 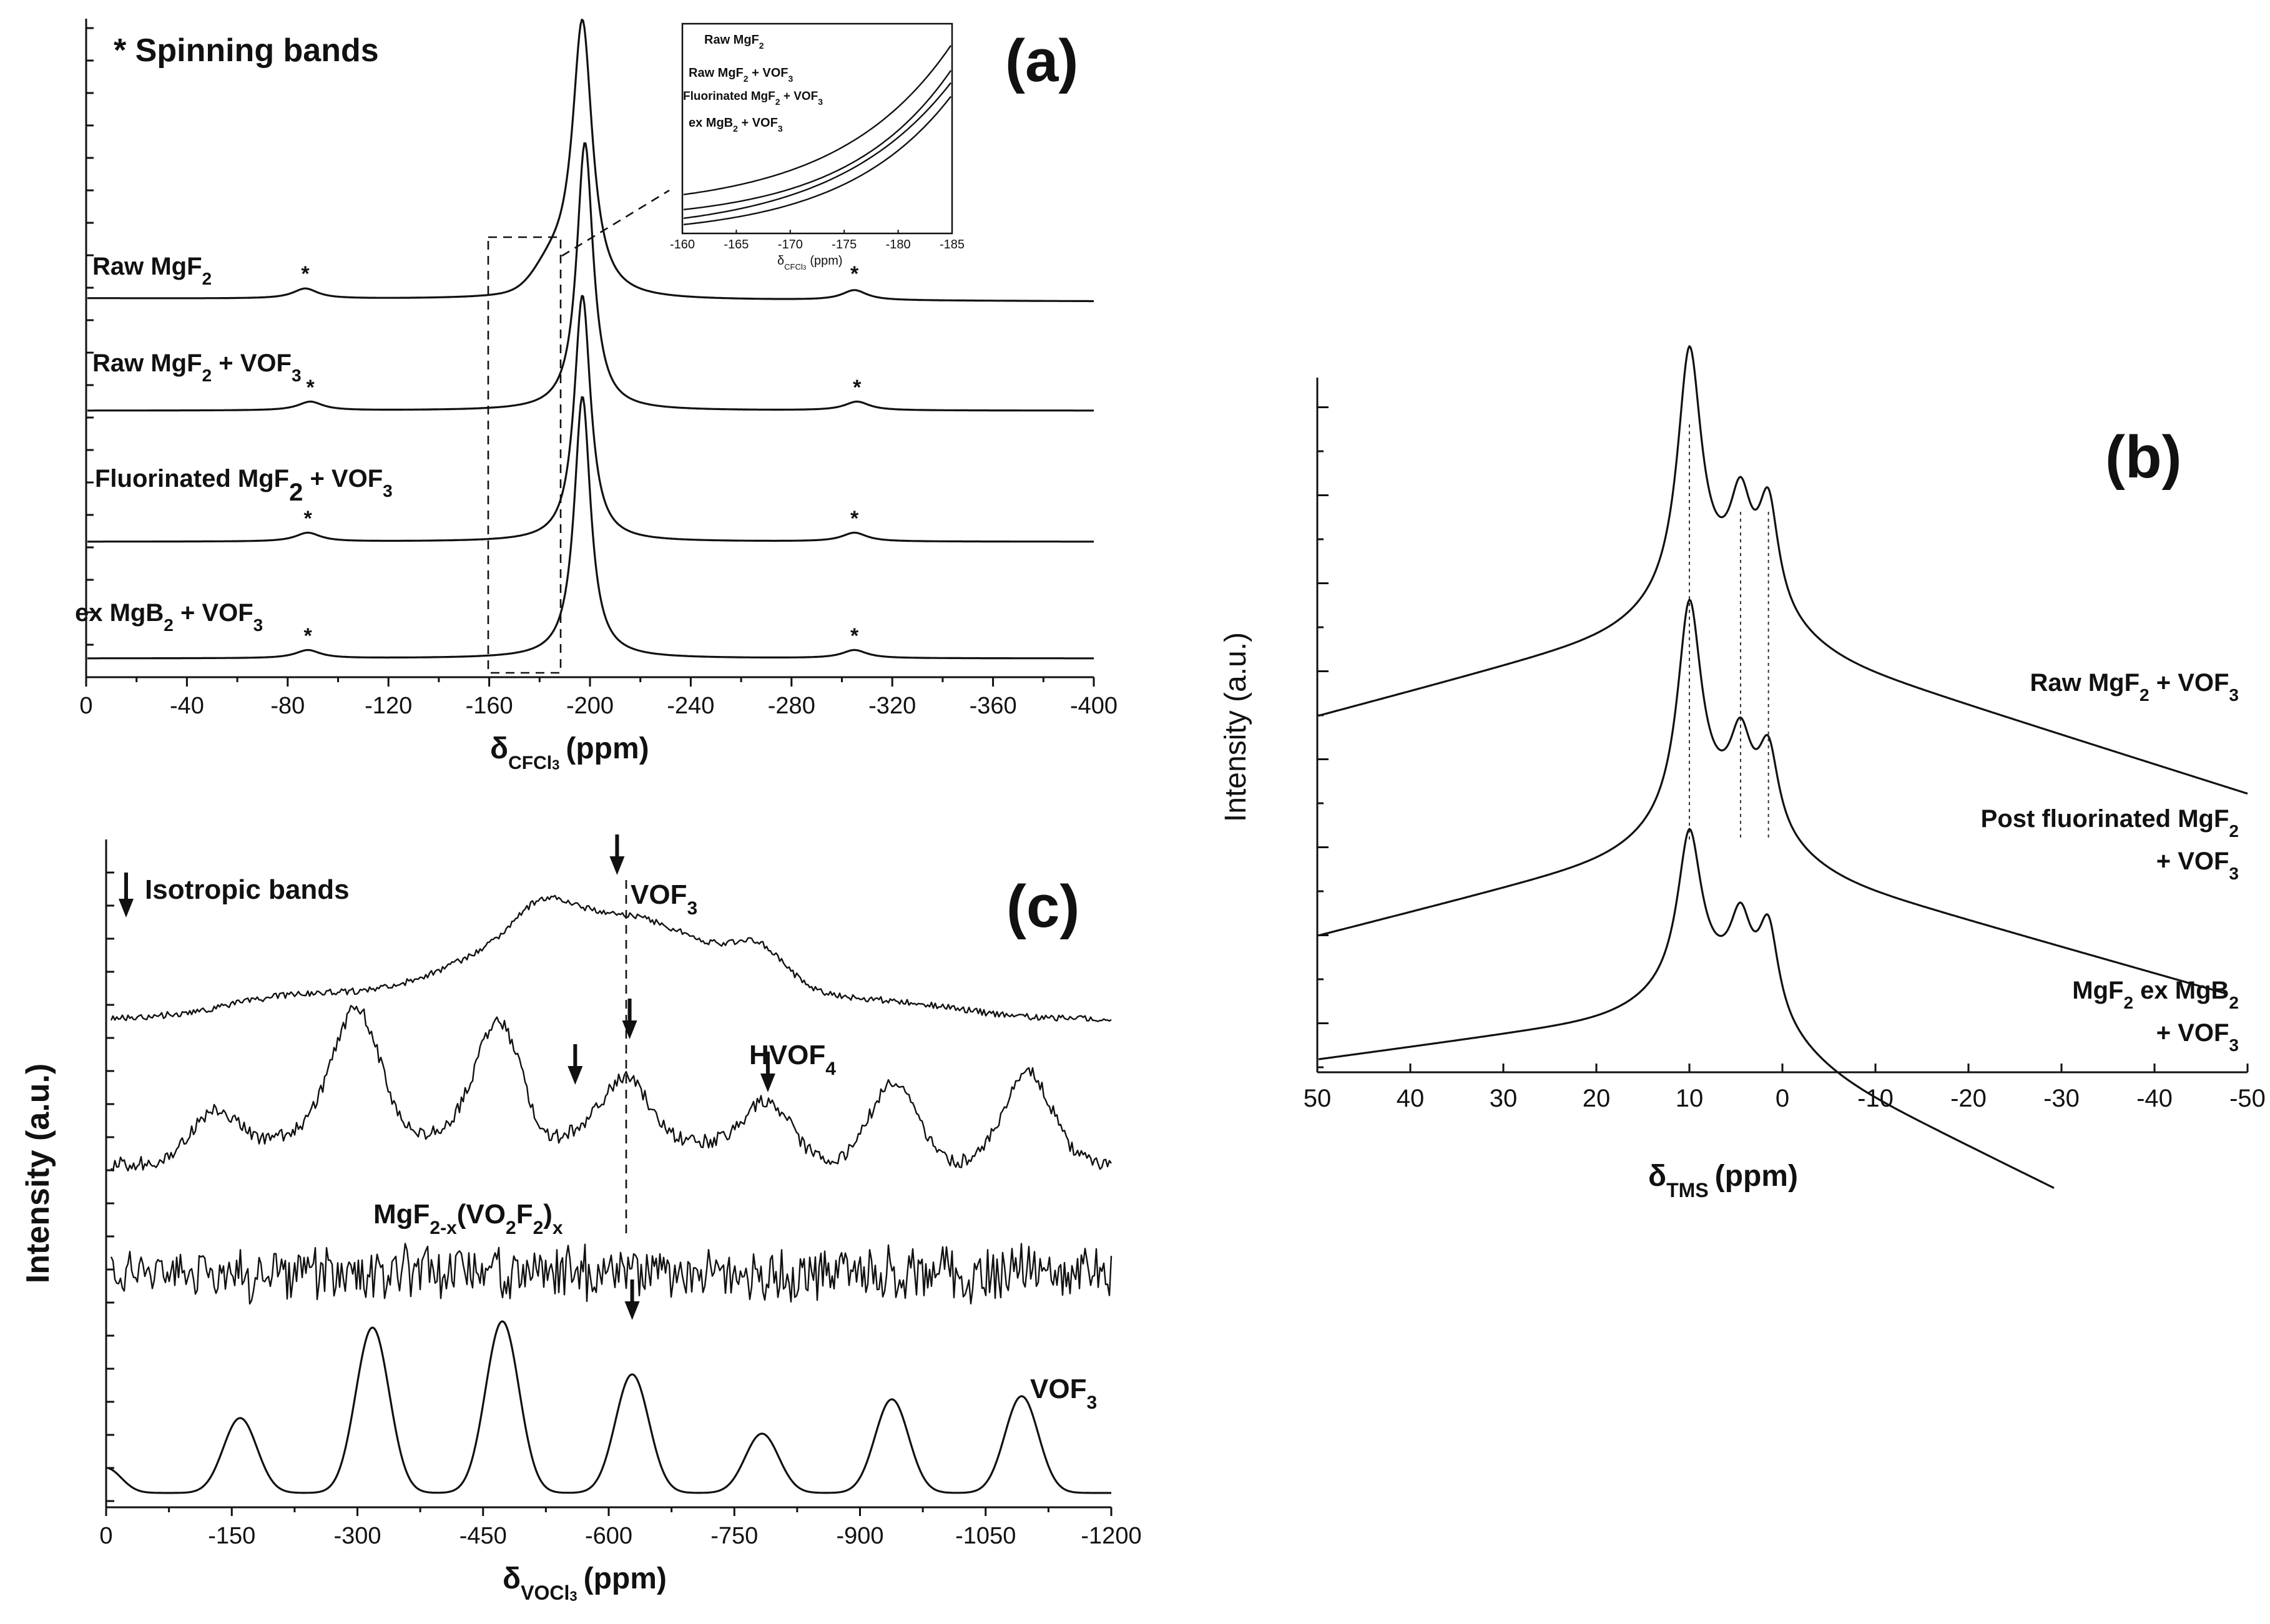 I want to click on panel-c-trace-vof3-bottom, so click(x=609, y=1407).